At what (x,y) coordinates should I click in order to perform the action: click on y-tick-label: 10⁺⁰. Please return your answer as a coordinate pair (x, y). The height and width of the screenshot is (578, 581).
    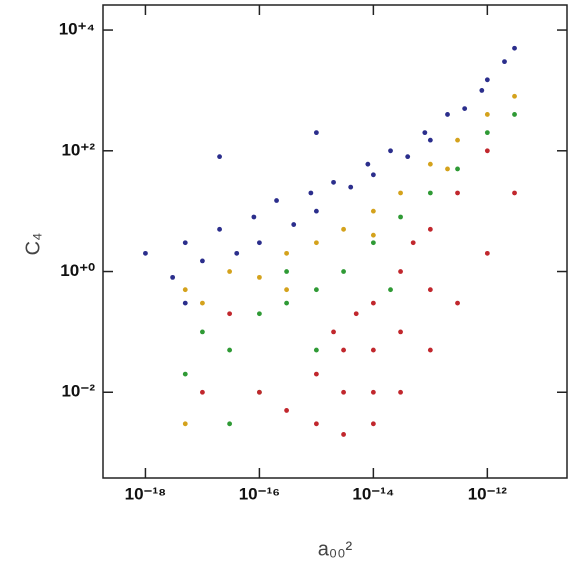
    Looking at the image, I should click on (77, 270).